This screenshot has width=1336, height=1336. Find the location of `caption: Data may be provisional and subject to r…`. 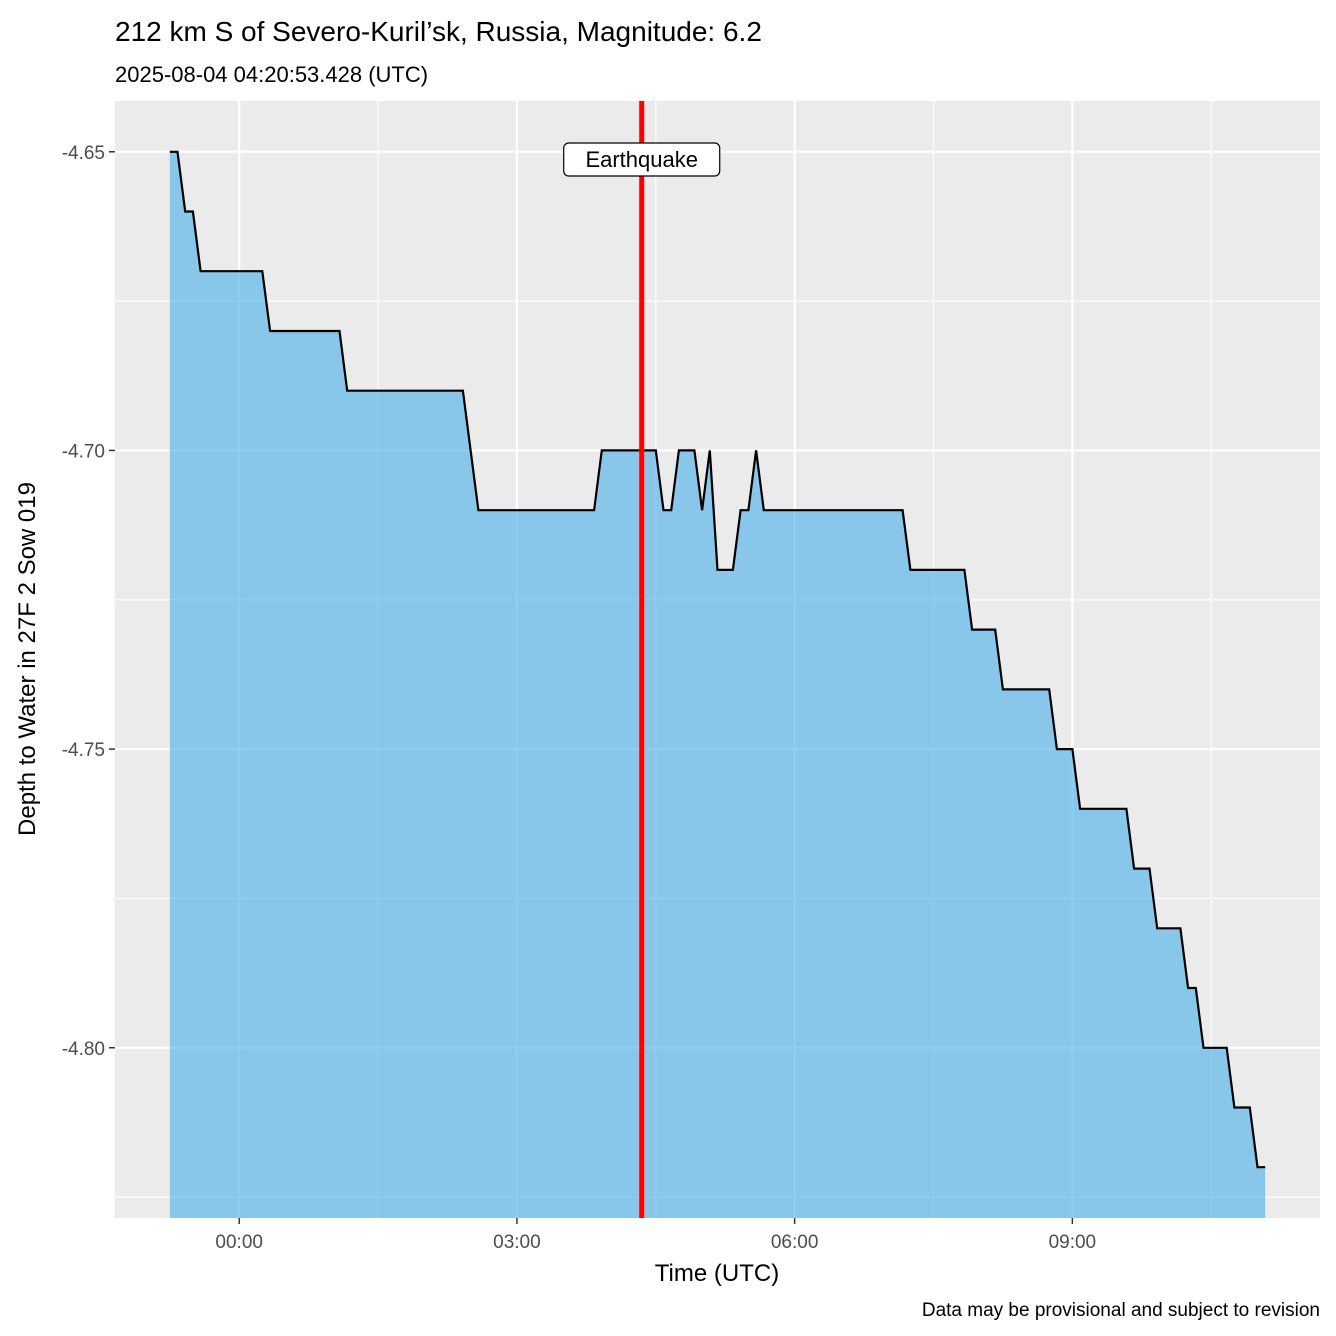

caption: Data may be provisional and subject to r… is located at coordinates (1121, 1310).